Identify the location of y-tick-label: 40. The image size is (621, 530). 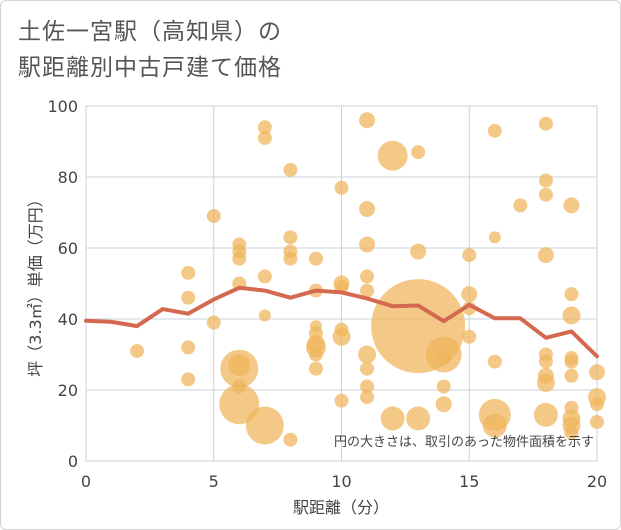
(68, 319).